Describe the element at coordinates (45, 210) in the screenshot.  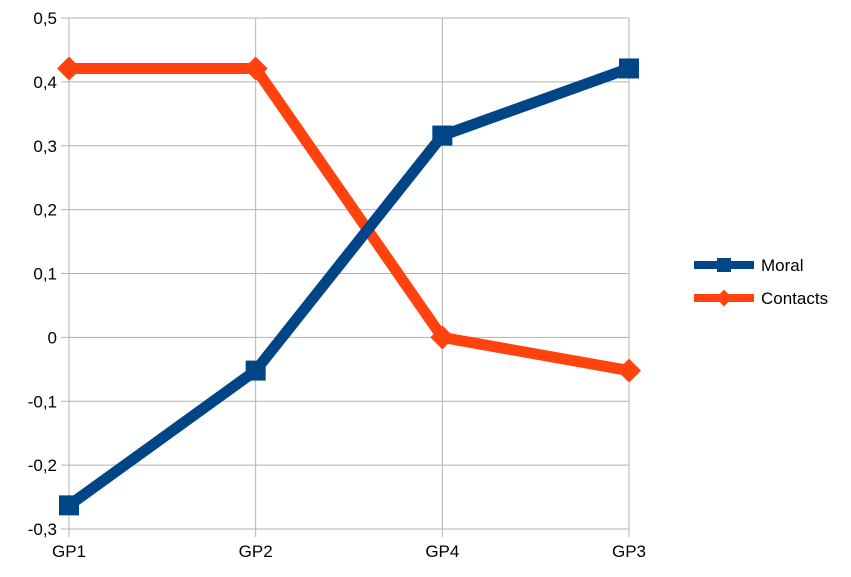
I see `y-tick-label: 0,2` at that location.